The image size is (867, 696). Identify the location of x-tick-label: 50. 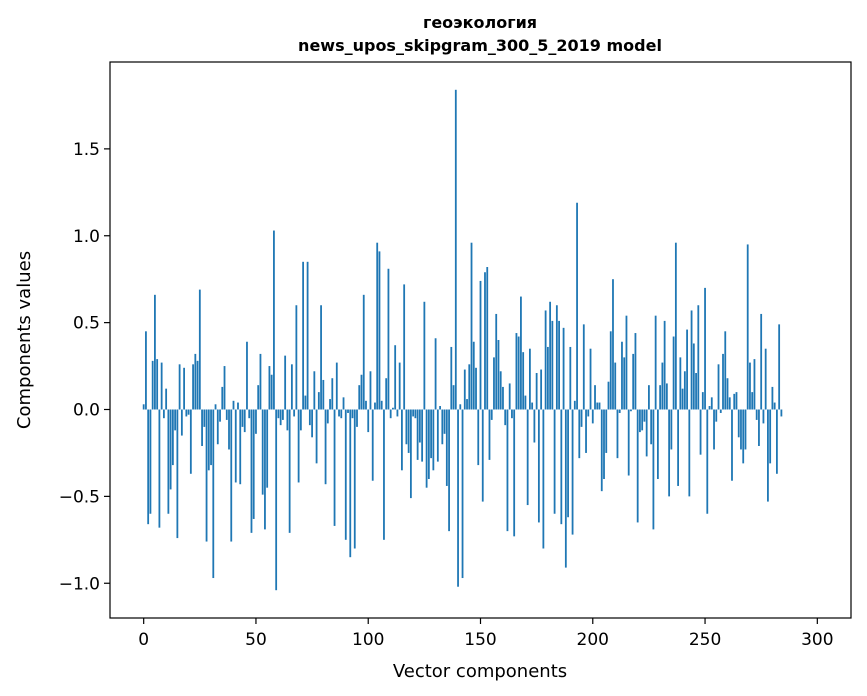
(256, 640).